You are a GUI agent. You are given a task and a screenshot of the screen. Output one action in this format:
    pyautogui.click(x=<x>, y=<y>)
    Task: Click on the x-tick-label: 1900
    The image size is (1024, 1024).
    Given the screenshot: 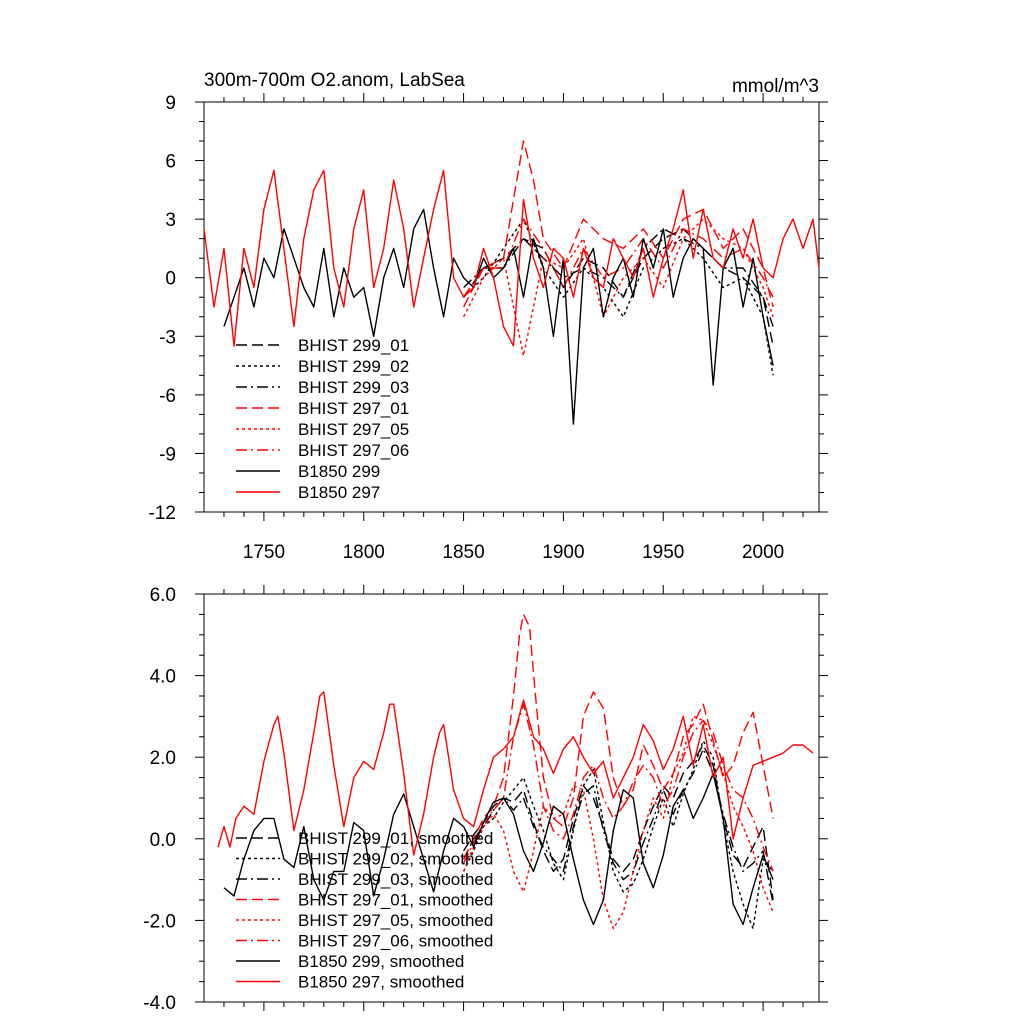 What is the action you would take?
    pyautogui.click(x=563, y=552)
    